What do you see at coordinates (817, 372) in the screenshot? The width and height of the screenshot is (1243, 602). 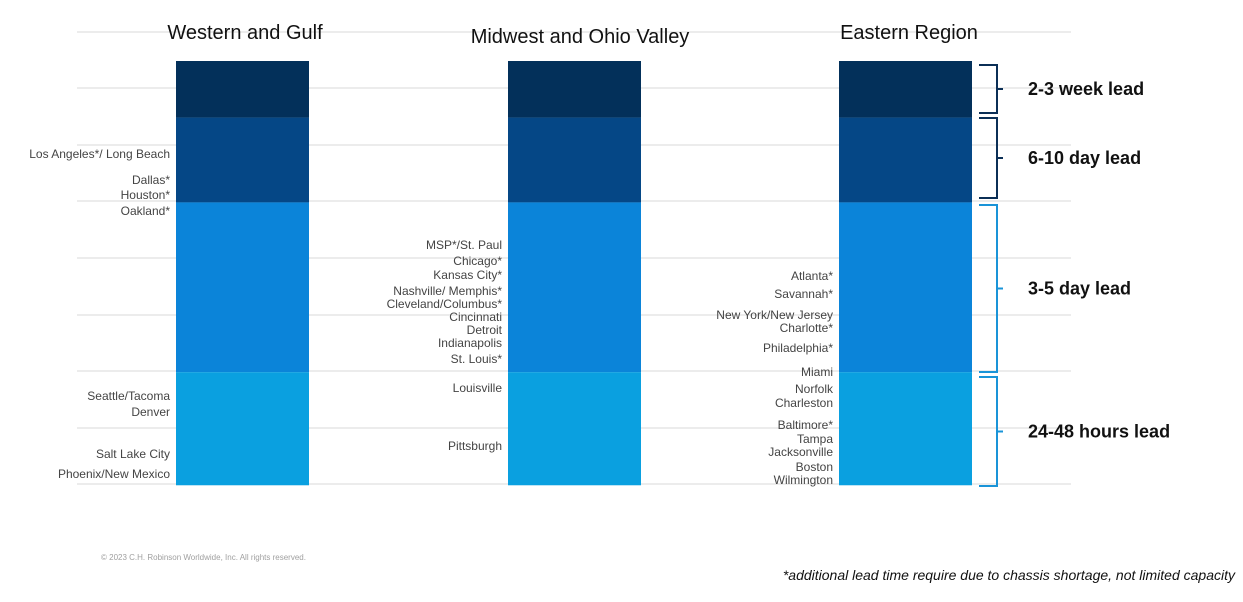 I see `city-label: Miami` at bounding box center [817, 372].